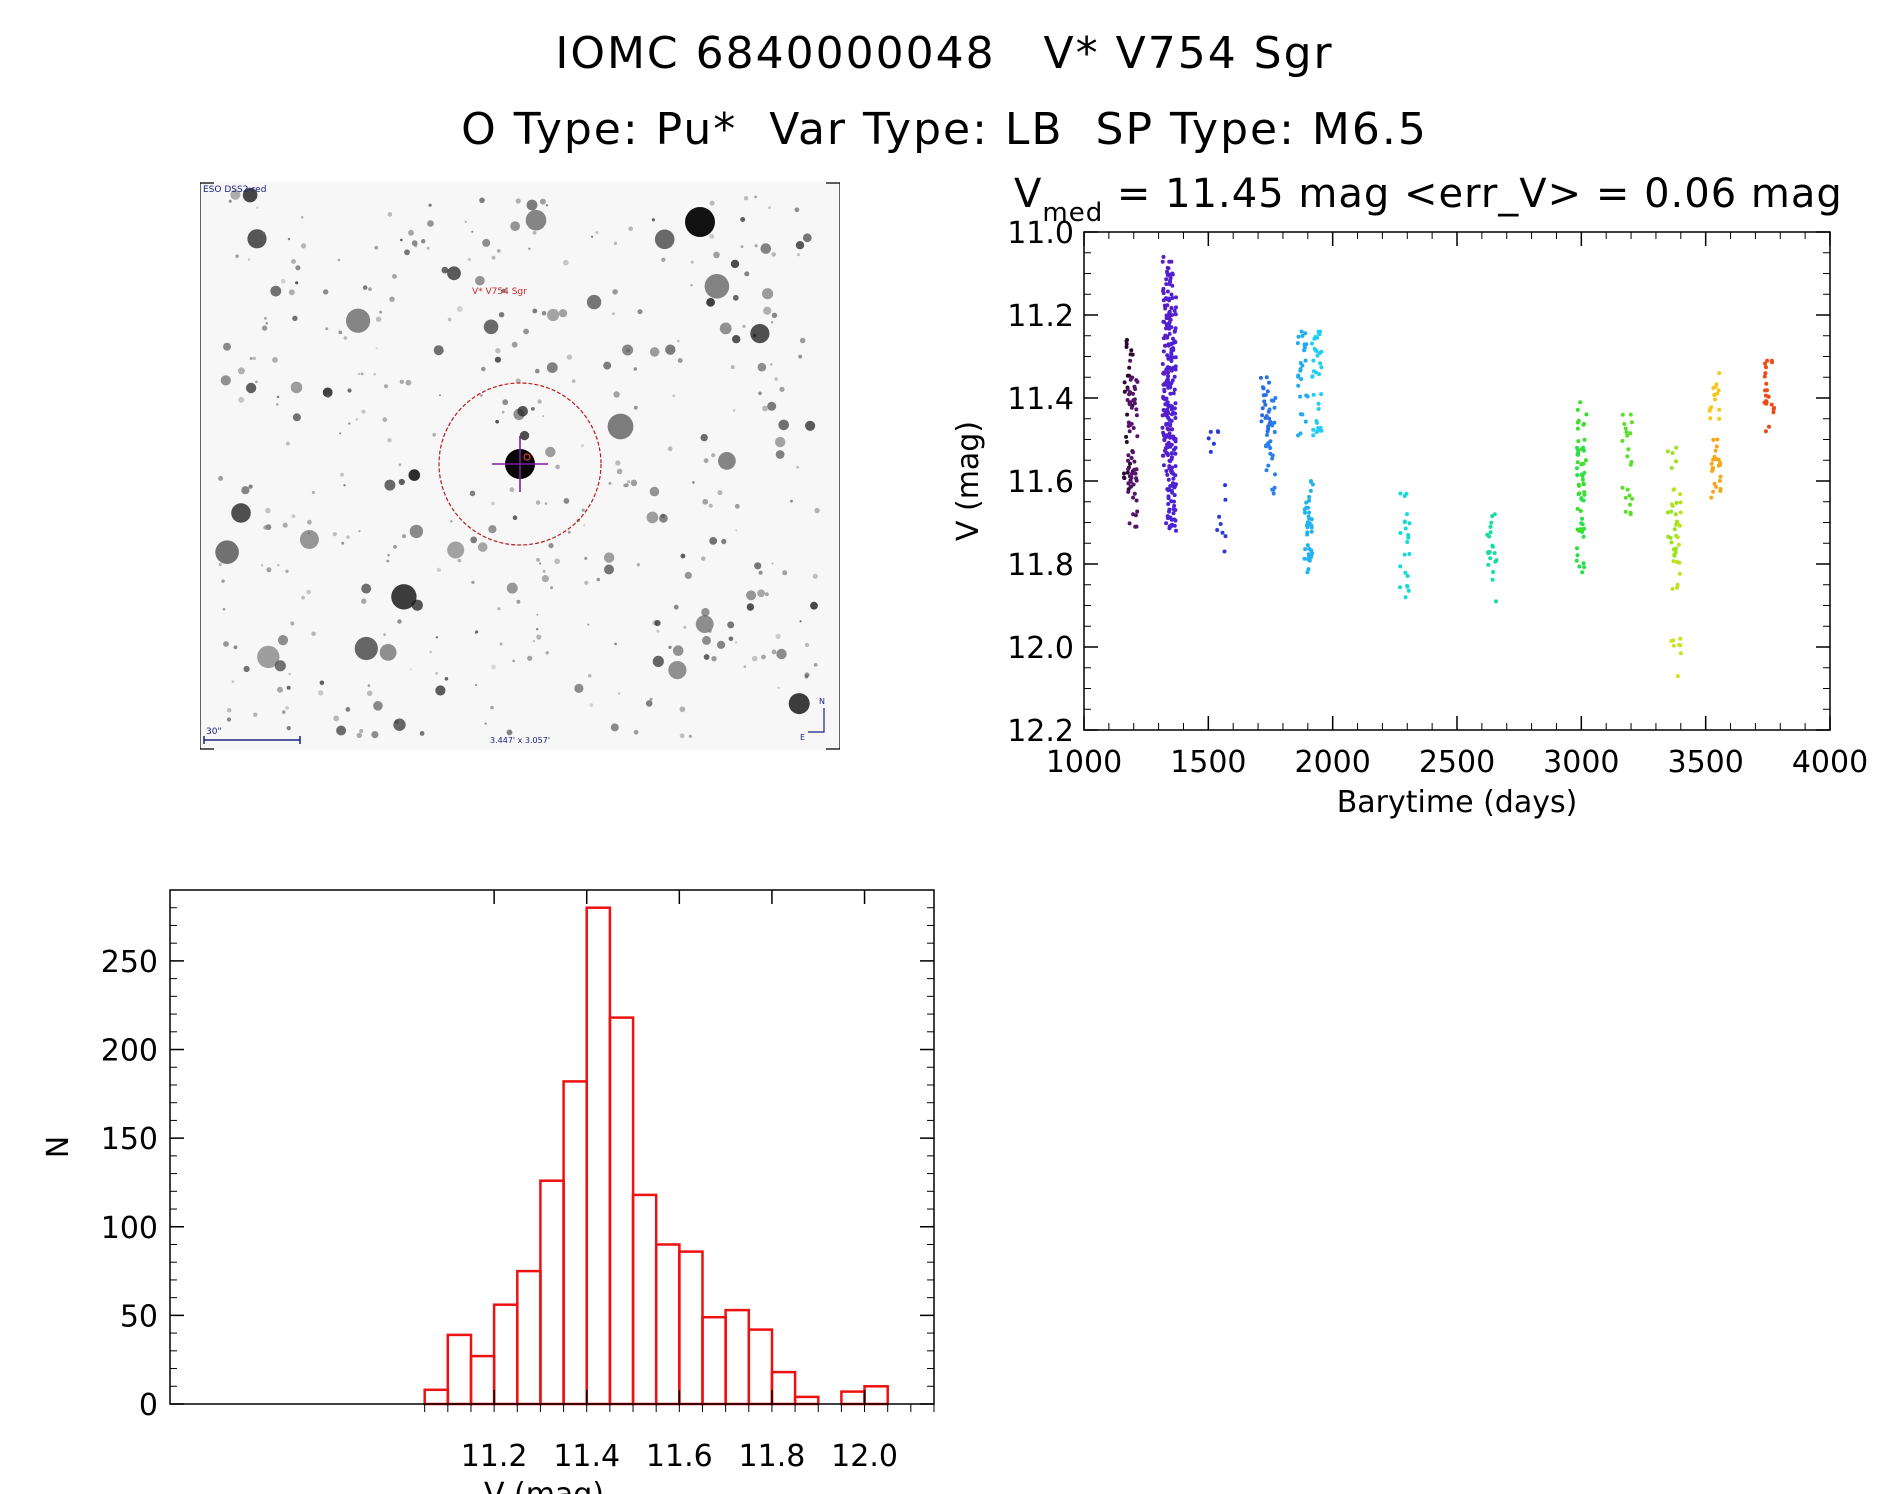  What do you see at coordinates (944, 129) in the screenshot?
I see `chart-title-line2: O Type: Pu* Var Type: LB SP Type: M6.5` at bounding box center [944, 129].